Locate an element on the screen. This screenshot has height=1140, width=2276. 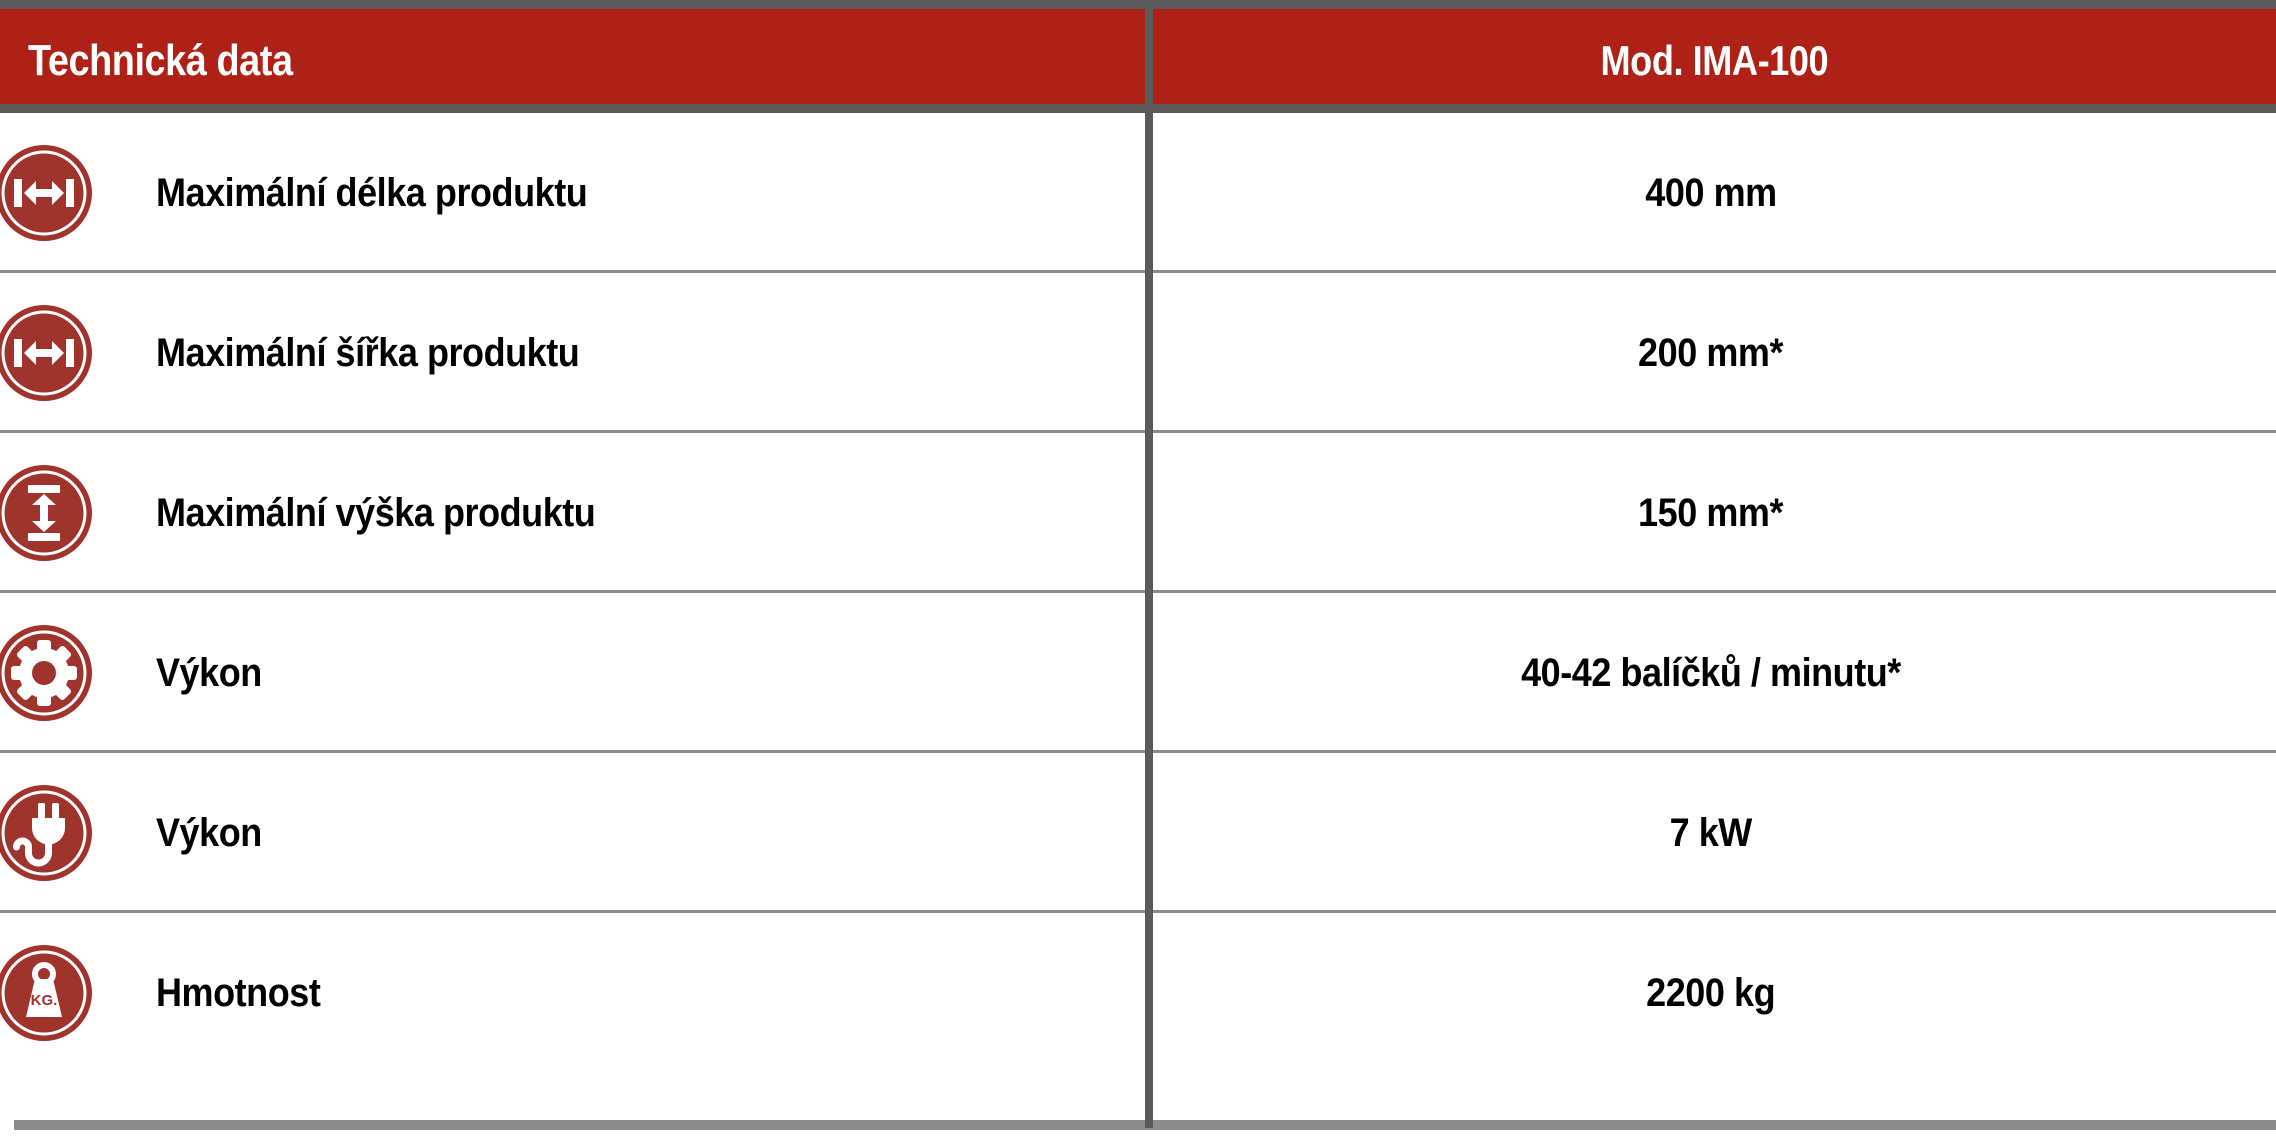
row-label-cell: Maximální výška produktu is located at coordinates (572, 513).